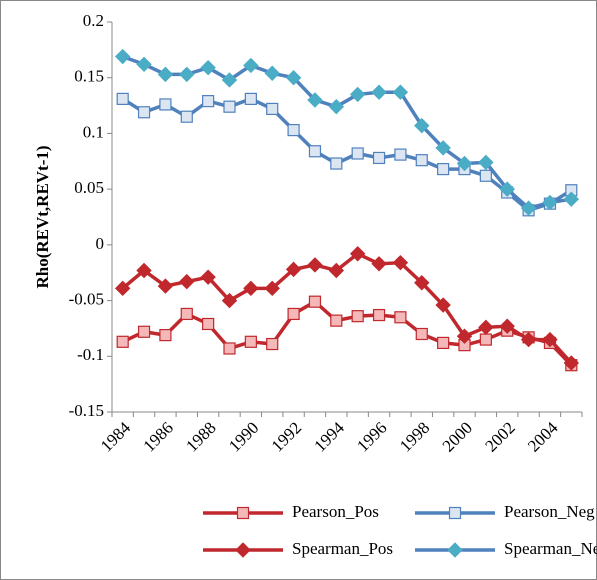 This screenshot has height=580, width=597. I want to click on legend-label: Spearman_Pos, so click(342, 548).